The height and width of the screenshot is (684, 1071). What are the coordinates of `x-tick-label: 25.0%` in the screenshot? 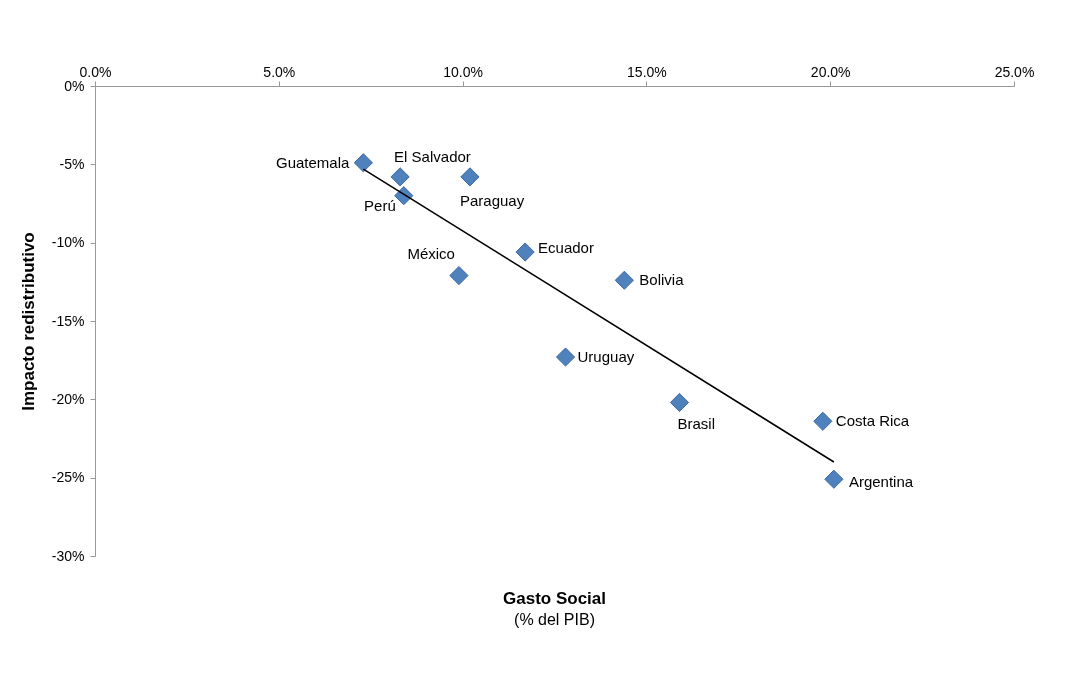 It's located at (1014, 71).